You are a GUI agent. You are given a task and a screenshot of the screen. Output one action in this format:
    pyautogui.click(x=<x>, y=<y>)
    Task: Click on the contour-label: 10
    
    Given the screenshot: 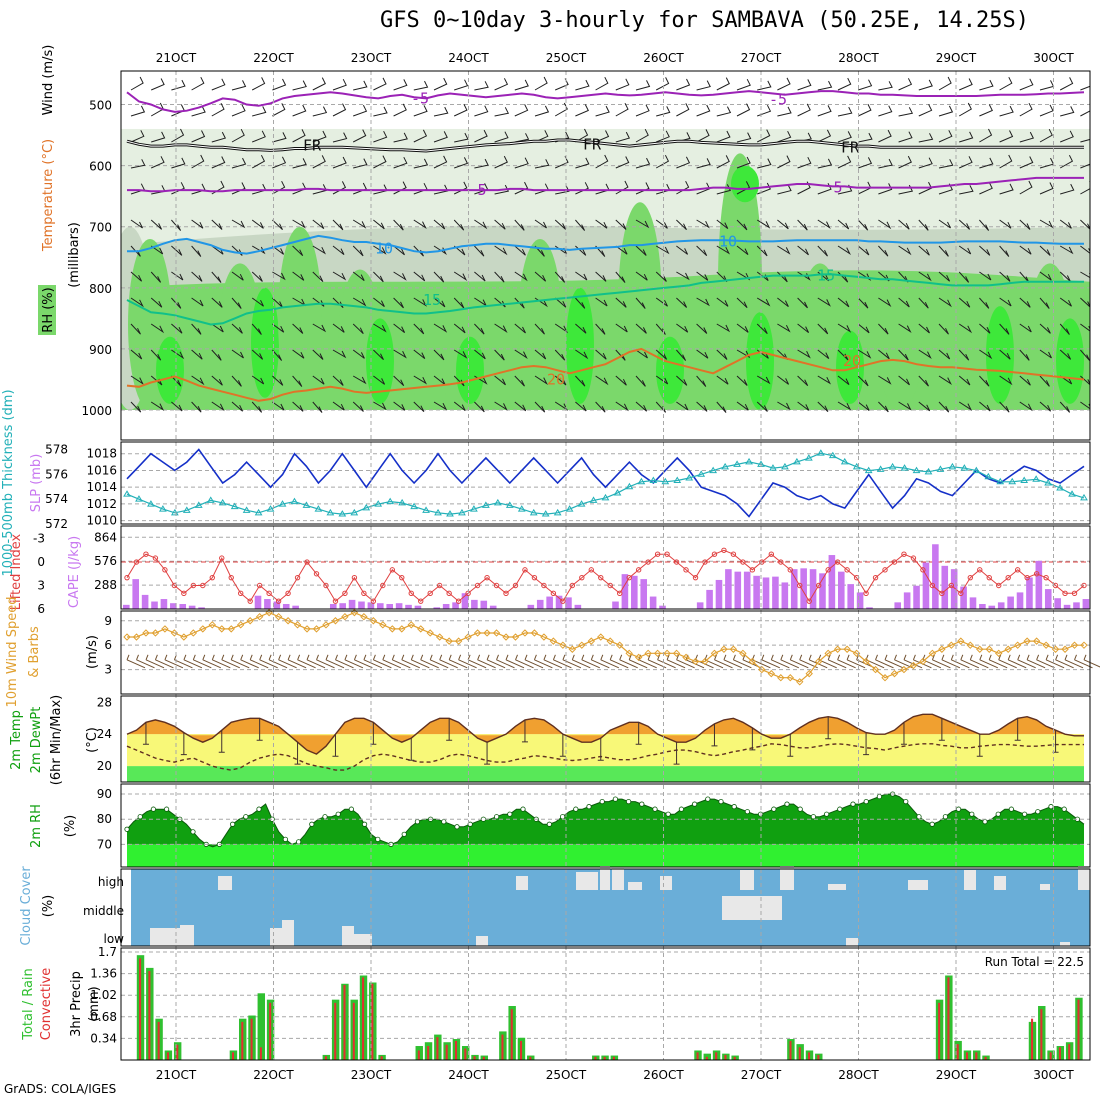 What is the action you would take?
    pyautogui.click(x=728, y=241)
    